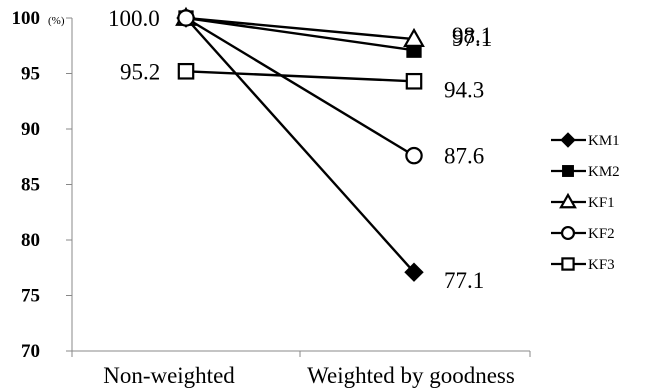 Image resolution: width=645 pixels, height=391 pixels. Describe the element at coordinates (30, 129) in the screenshot. I see `y-tick-label: 90` at that location.